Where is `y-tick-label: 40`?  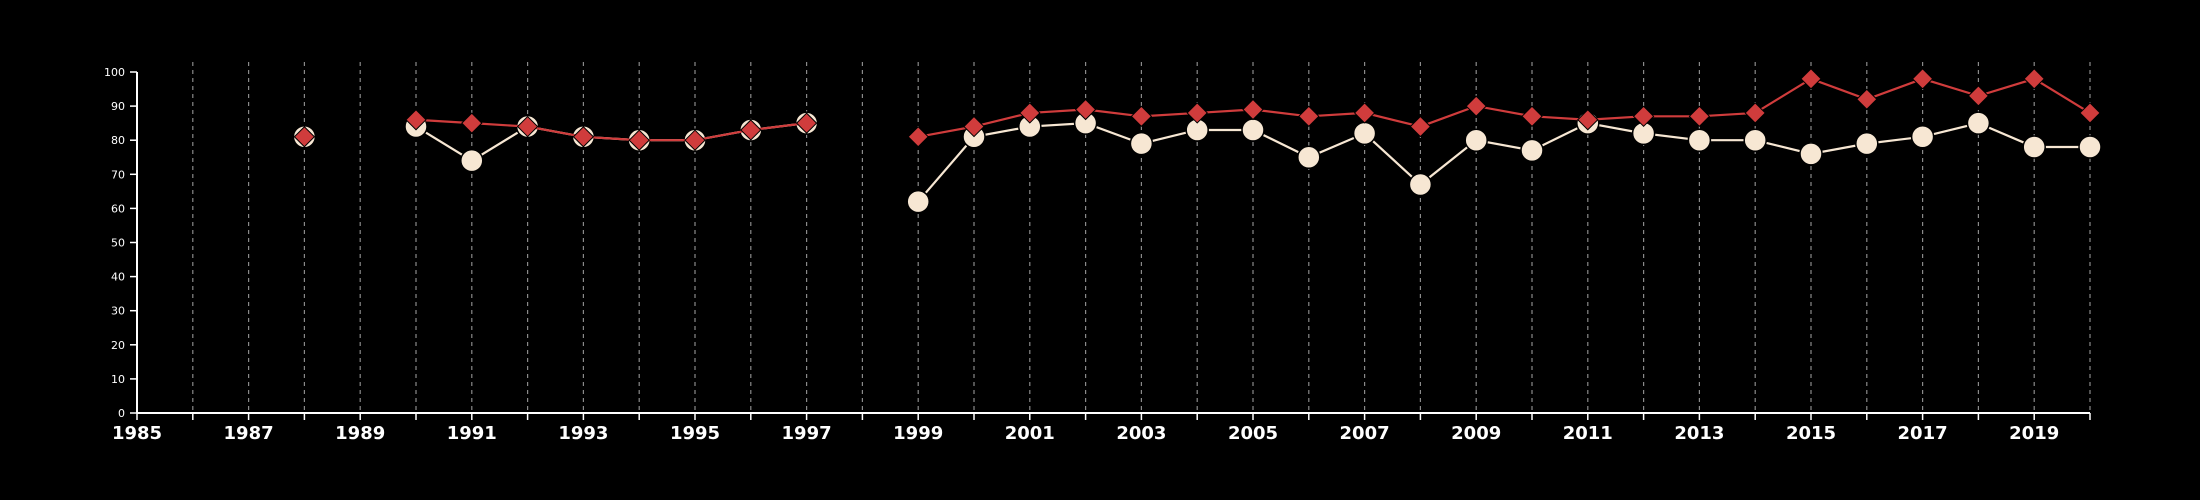
y-tick-label: 40 is located at coordinates (118, 277).